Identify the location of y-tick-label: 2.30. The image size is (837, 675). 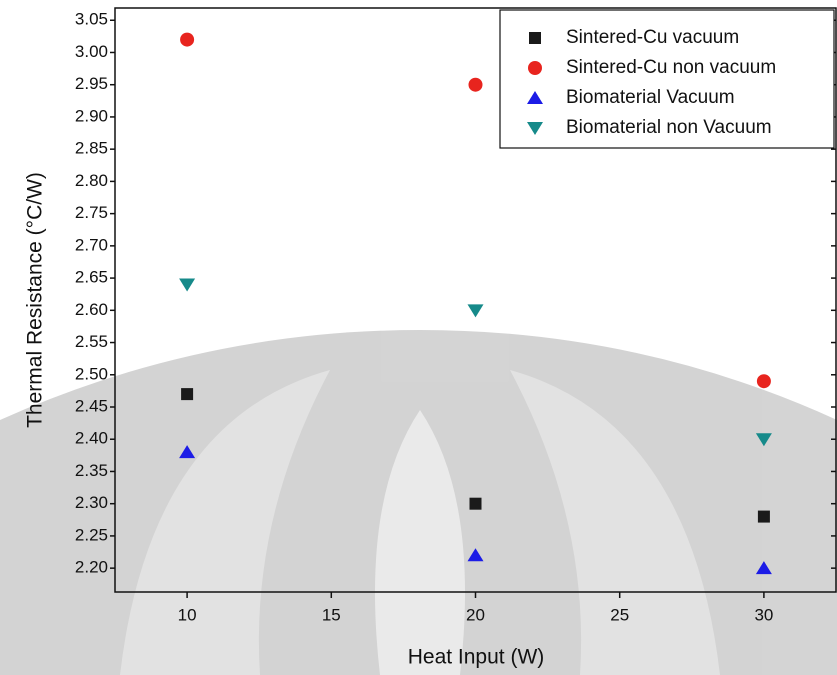
(91, 502).